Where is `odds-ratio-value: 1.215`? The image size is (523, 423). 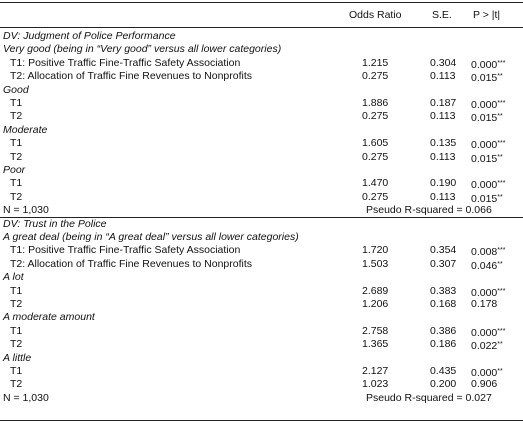
odds-ratio-value: 1.215 is located at coordinates (375, 62).